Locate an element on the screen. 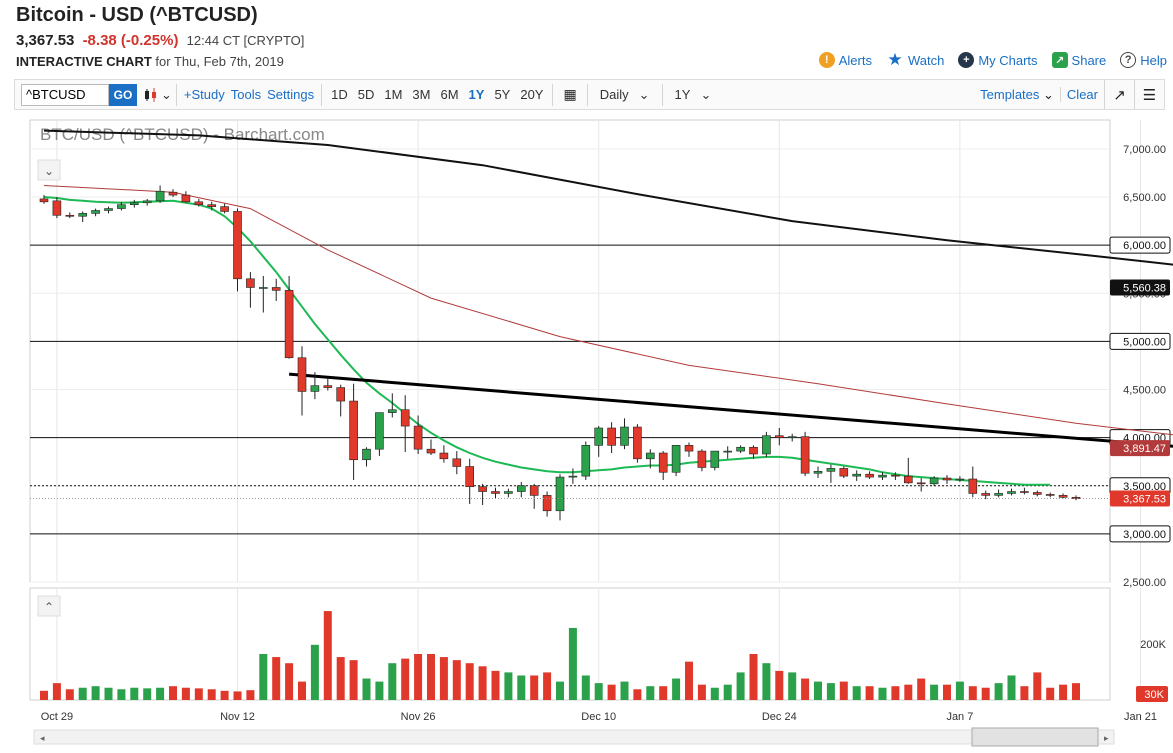  share-link: ↗ Share is located at coordinates (1078, 60).